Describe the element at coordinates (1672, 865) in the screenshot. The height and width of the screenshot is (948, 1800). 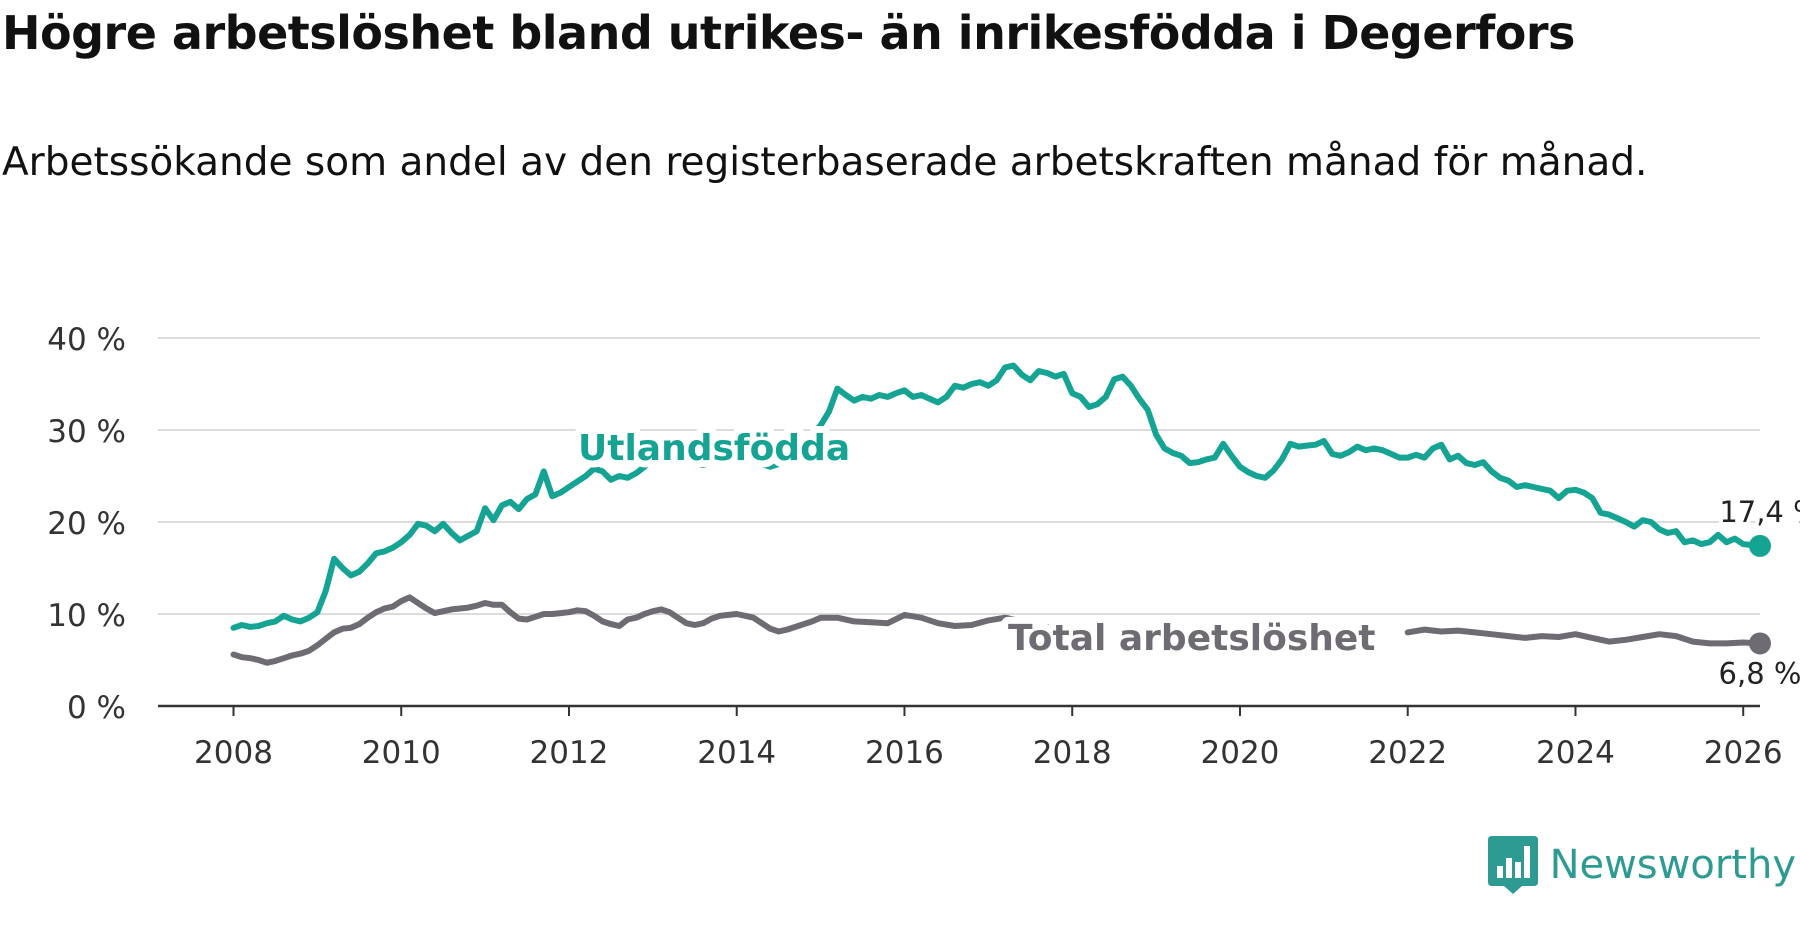
I see `brand-name: Newsworthy` at that location.